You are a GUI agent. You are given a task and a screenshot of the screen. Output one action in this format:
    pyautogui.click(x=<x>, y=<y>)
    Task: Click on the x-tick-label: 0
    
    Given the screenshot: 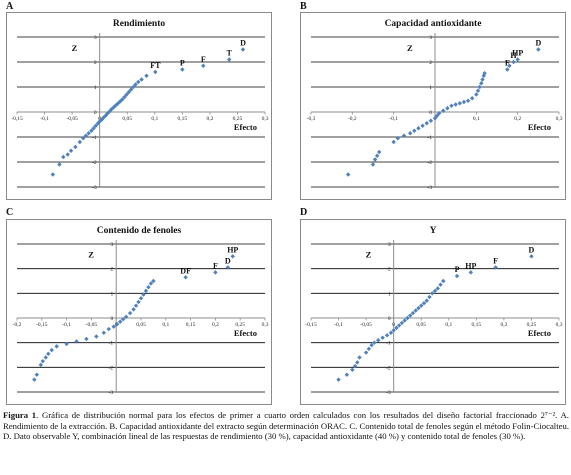 What is the action you would take?
    pyautogui.click(x=393, y=325)
    